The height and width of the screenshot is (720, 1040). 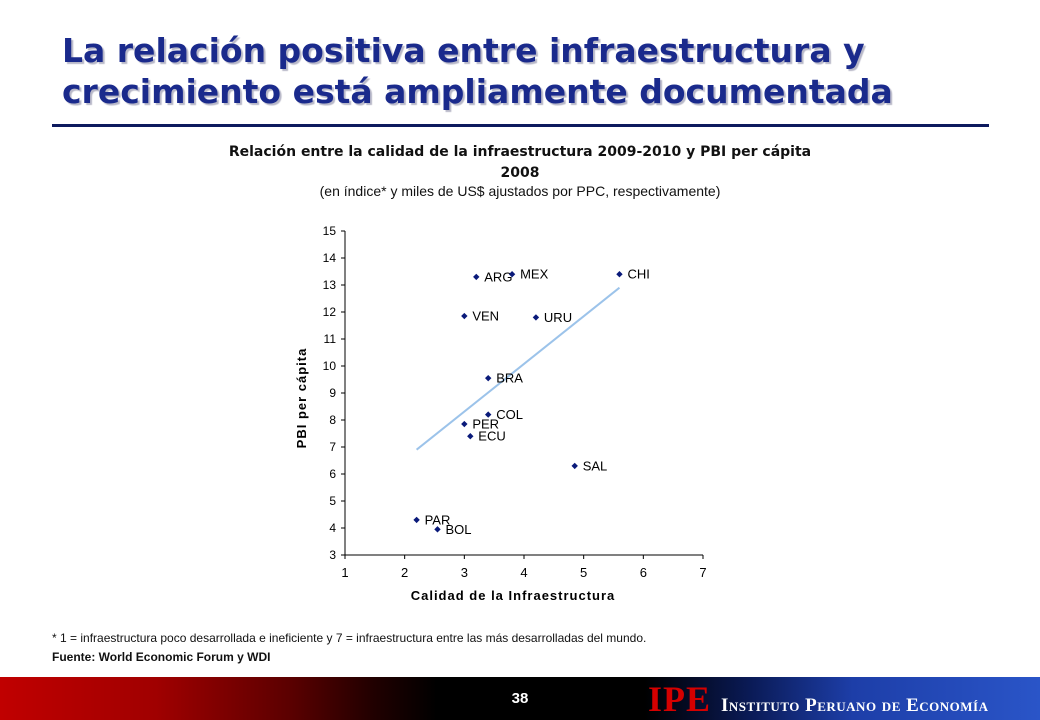 I want to click on point-label-col: COL, so click(x=509, y=414).